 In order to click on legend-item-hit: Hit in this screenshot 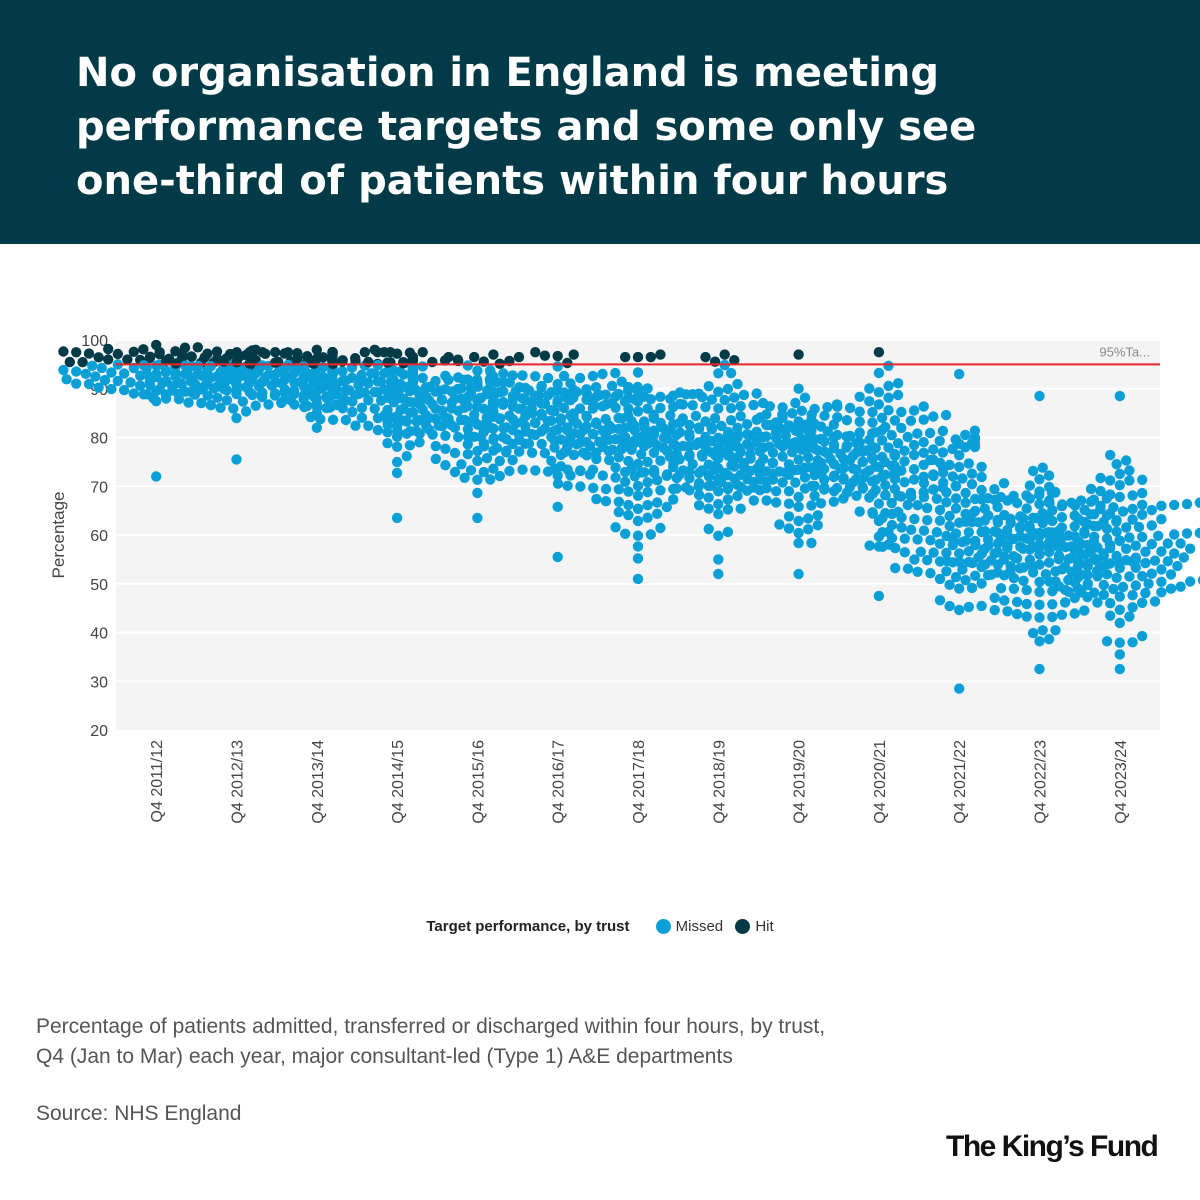, I will do `click(754, 926)`.